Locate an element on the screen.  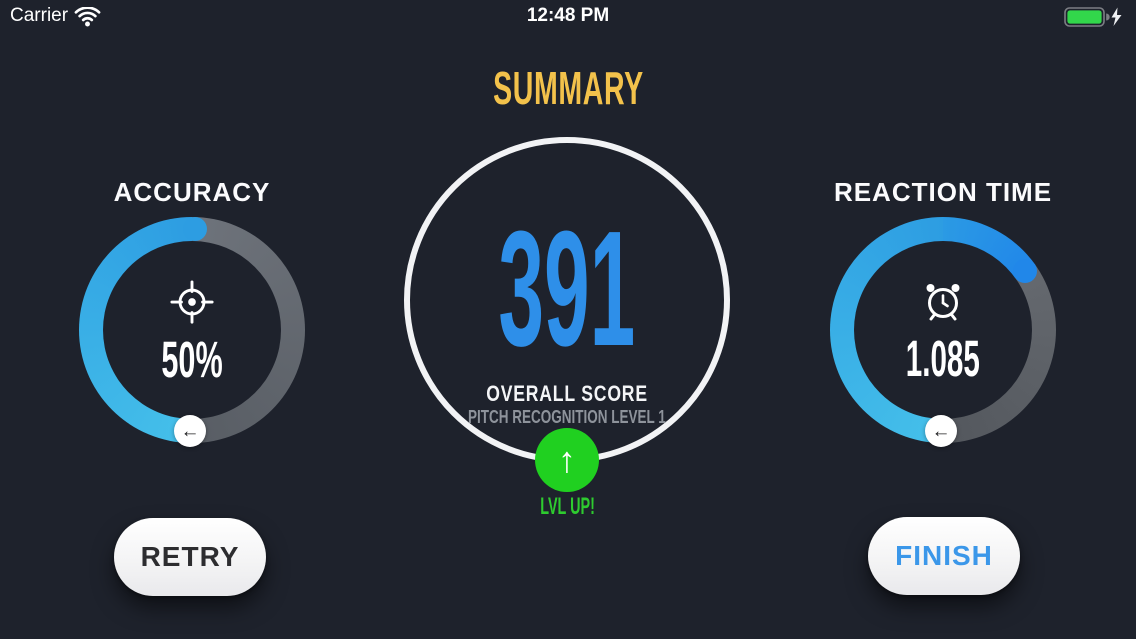
level-up-label: LVL UP! is located at coordinates (568, 506).